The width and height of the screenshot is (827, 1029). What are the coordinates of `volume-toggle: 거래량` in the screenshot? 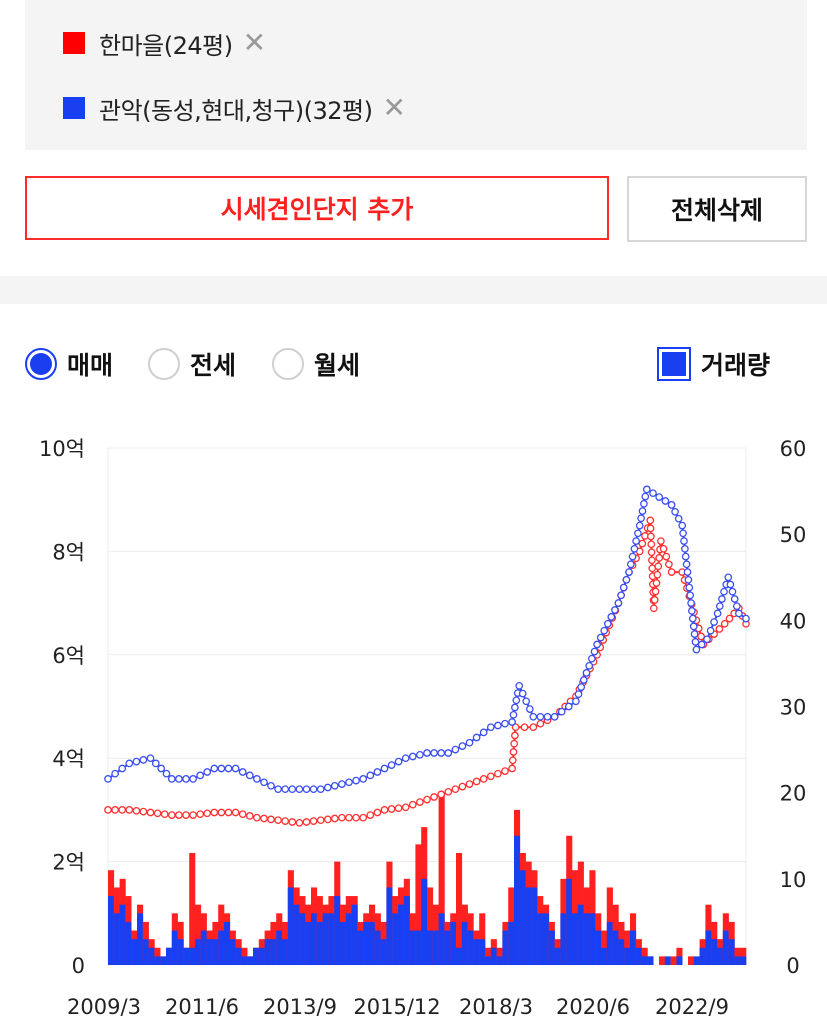 It's located at (713, 364).